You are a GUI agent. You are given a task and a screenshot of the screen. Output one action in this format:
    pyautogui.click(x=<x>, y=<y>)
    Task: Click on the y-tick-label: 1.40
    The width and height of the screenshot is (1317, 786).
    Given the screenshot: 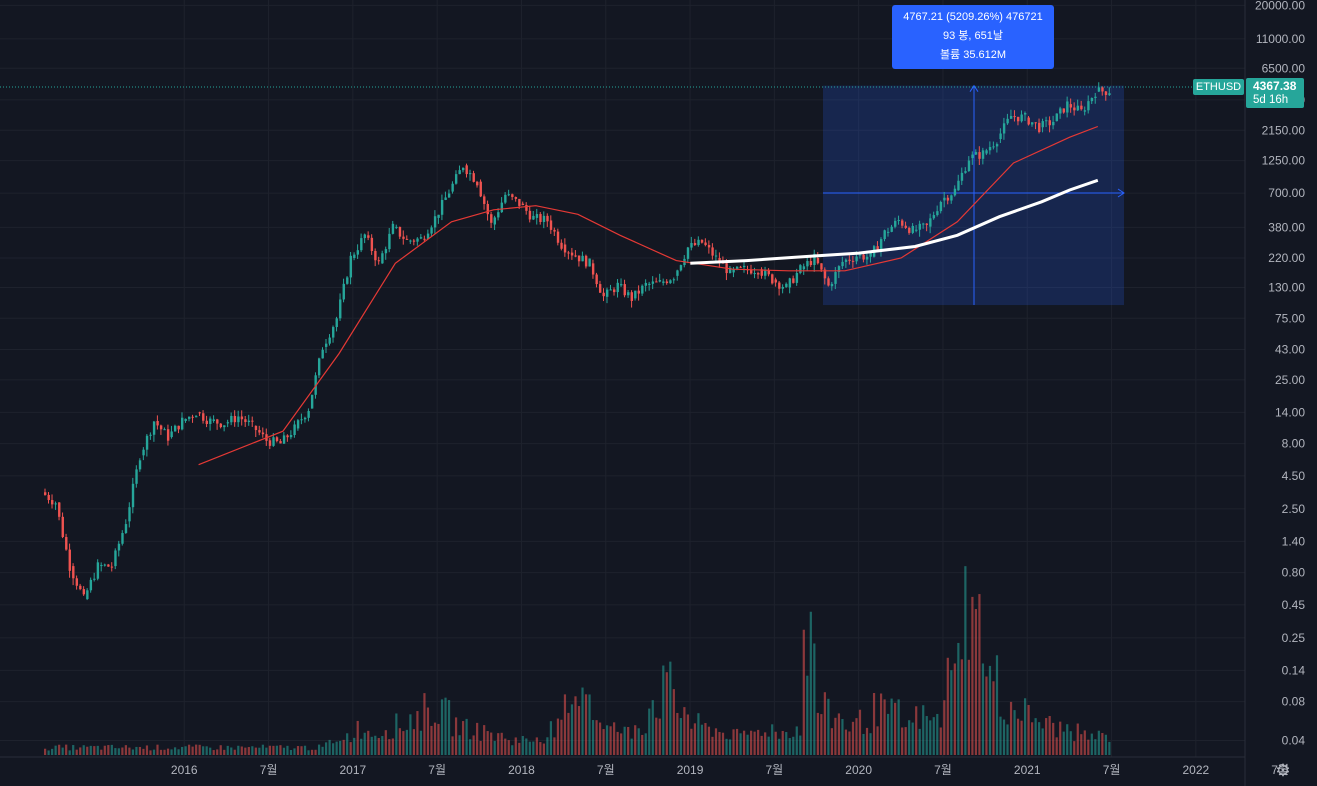 What is the action you would take?
    pyautogui.click(x=1294, y=541)
    